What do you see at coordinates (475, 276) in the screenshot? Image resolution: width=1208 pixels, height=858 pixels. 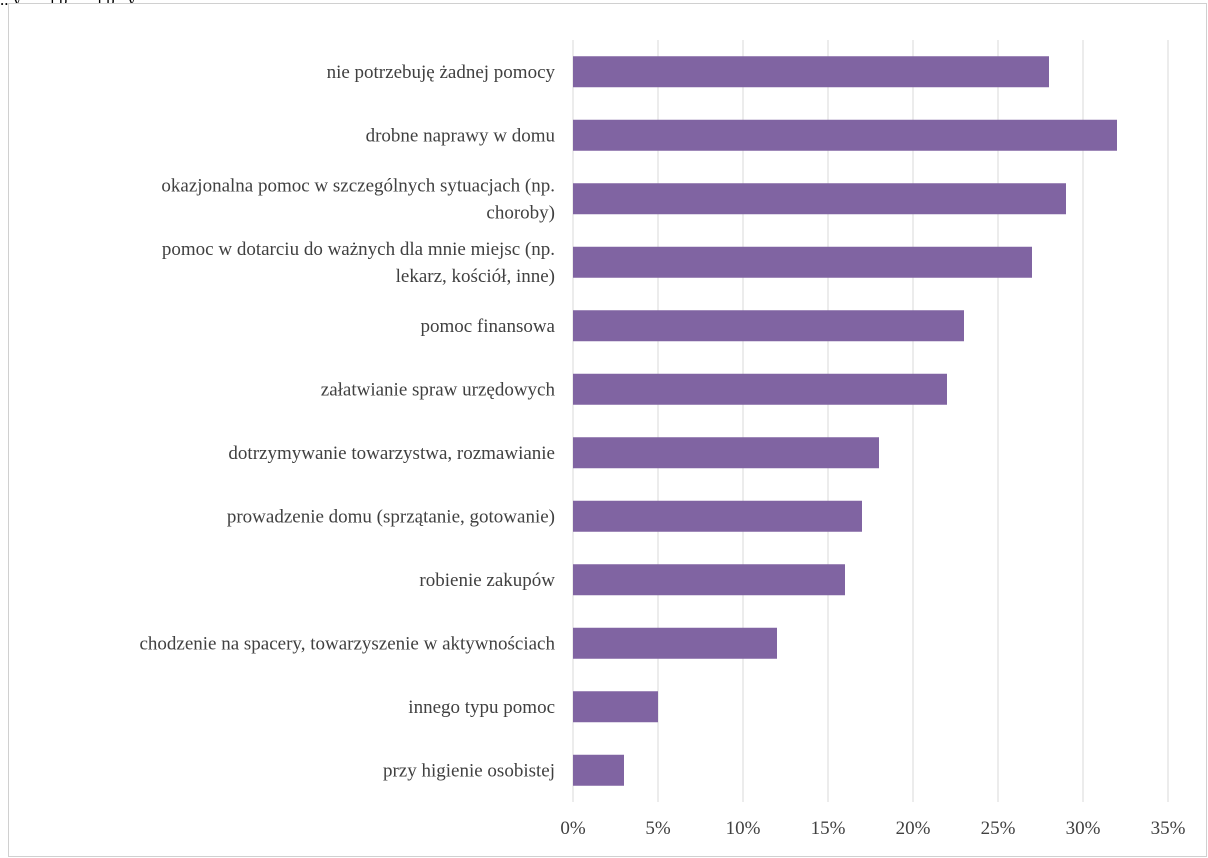 I see `category-label-line: lekarz, kościół, inne)` at bounding box center [475, 276].